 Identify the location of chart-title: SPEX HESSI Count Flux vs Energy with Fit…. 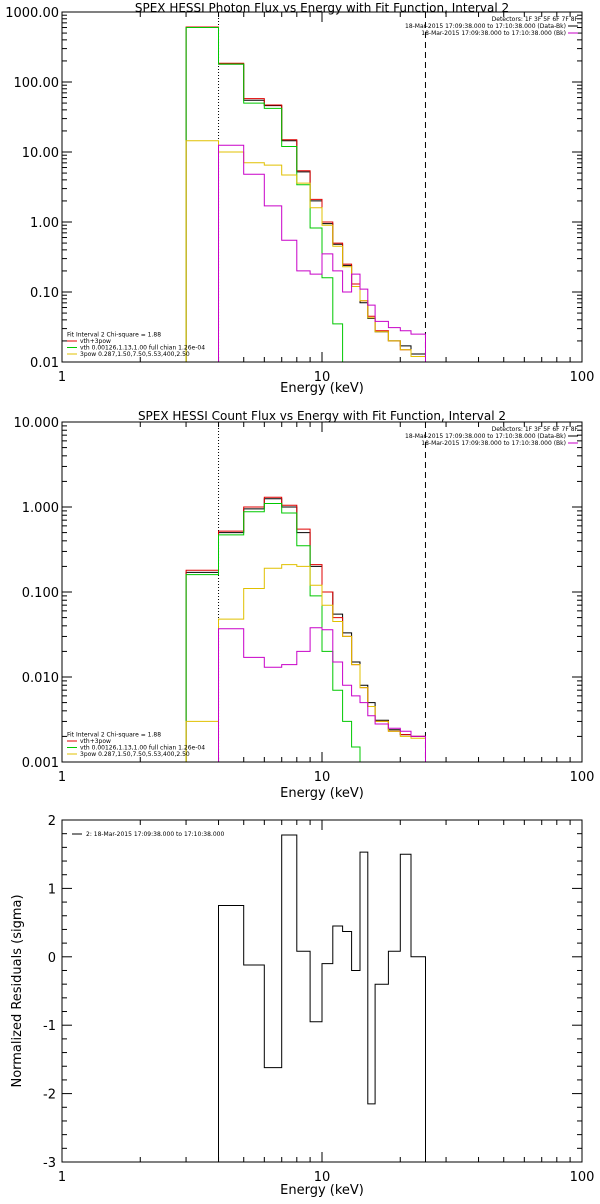
(322, 416).